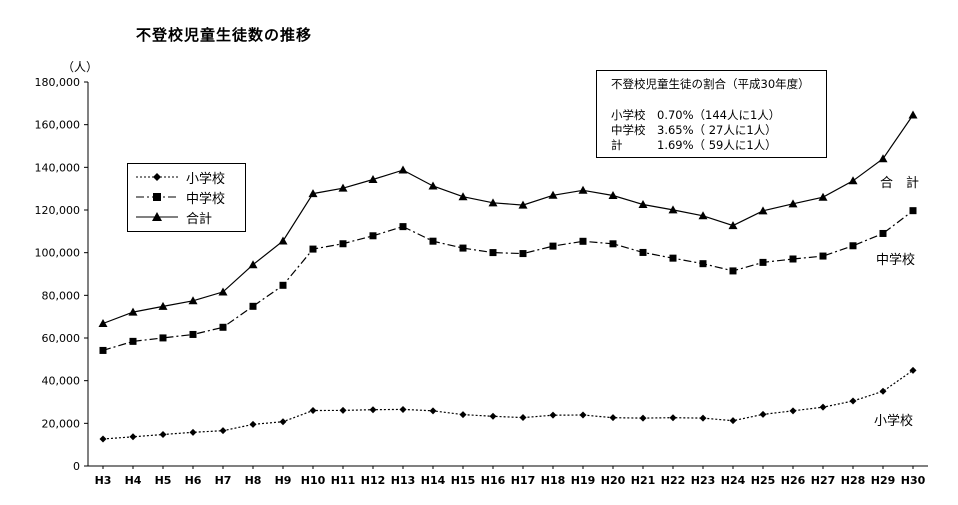  What do you see at coordinates (703, 480) in the screenshot?
I see `x-tick-label: H23` at bounding box center [703, 480].